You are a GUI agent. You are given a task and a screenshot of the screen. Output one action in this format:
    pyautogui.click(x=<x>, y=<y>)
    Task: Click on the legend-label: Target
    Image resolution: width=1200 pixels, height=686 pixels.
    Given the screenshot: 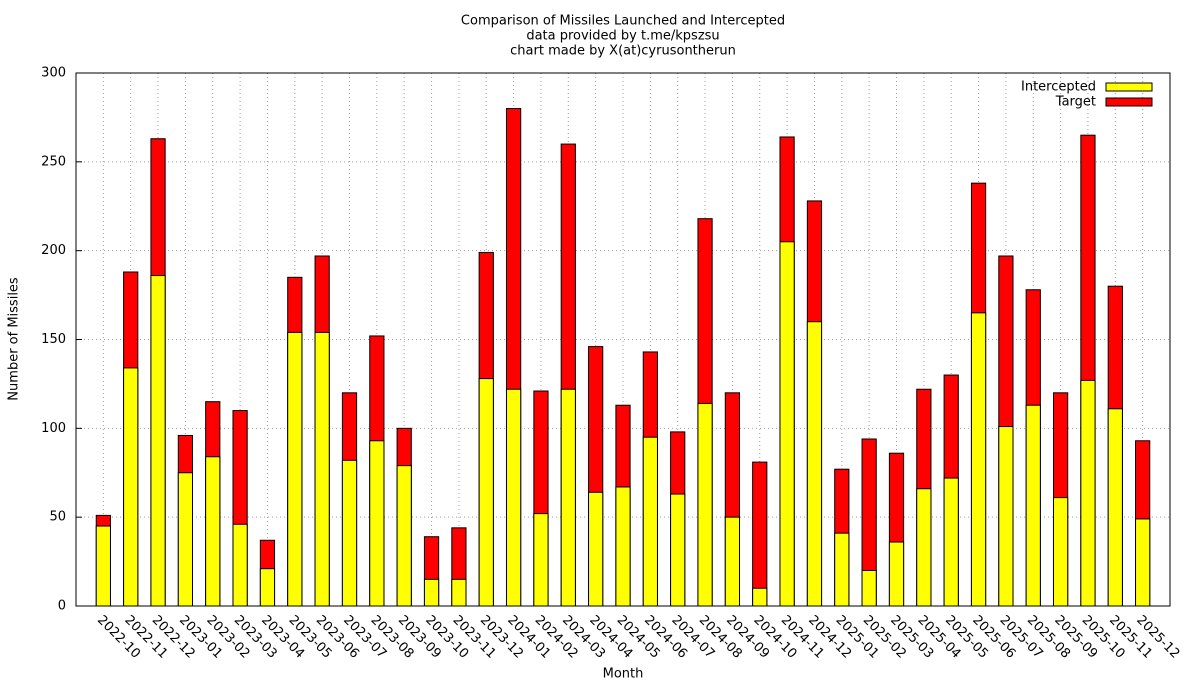 What is the action you would take?
    pyautogui.click(x=1075, y=102)
    